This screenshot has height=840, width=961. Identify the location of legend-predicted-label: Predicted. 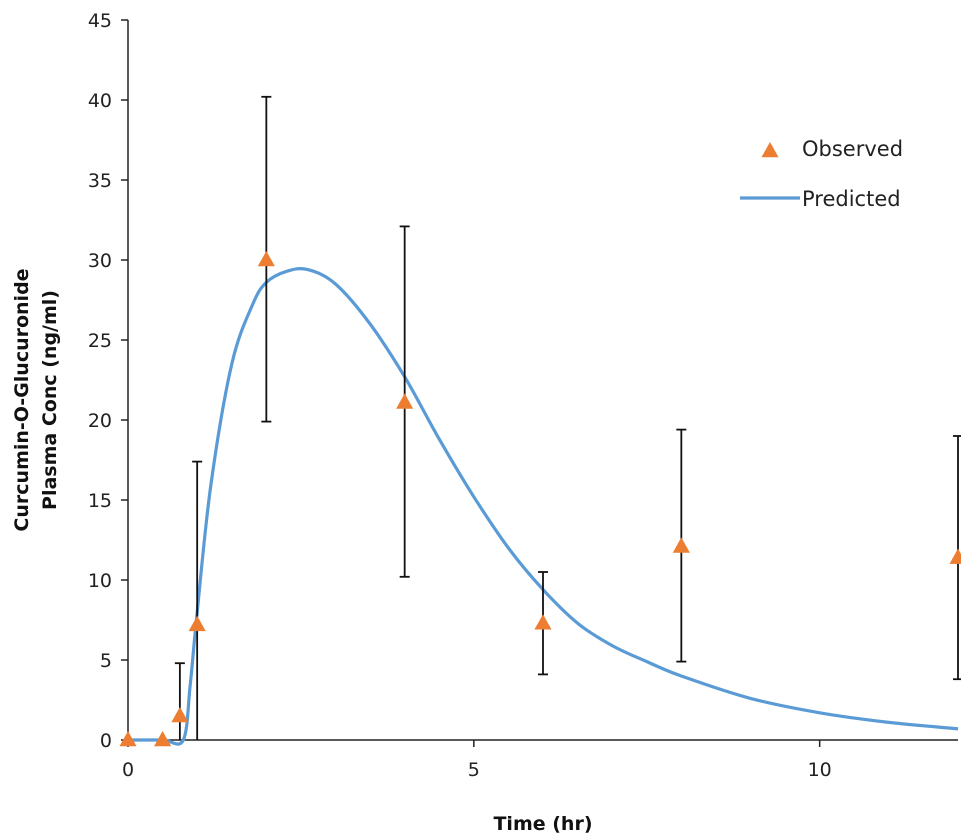
(851, 199).